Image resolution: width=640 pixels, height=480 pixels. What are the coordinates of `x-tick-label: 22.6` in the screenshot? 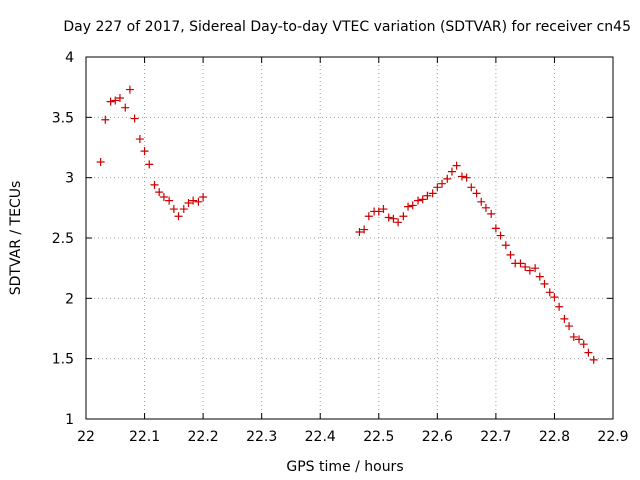 It's located at (437, 437).